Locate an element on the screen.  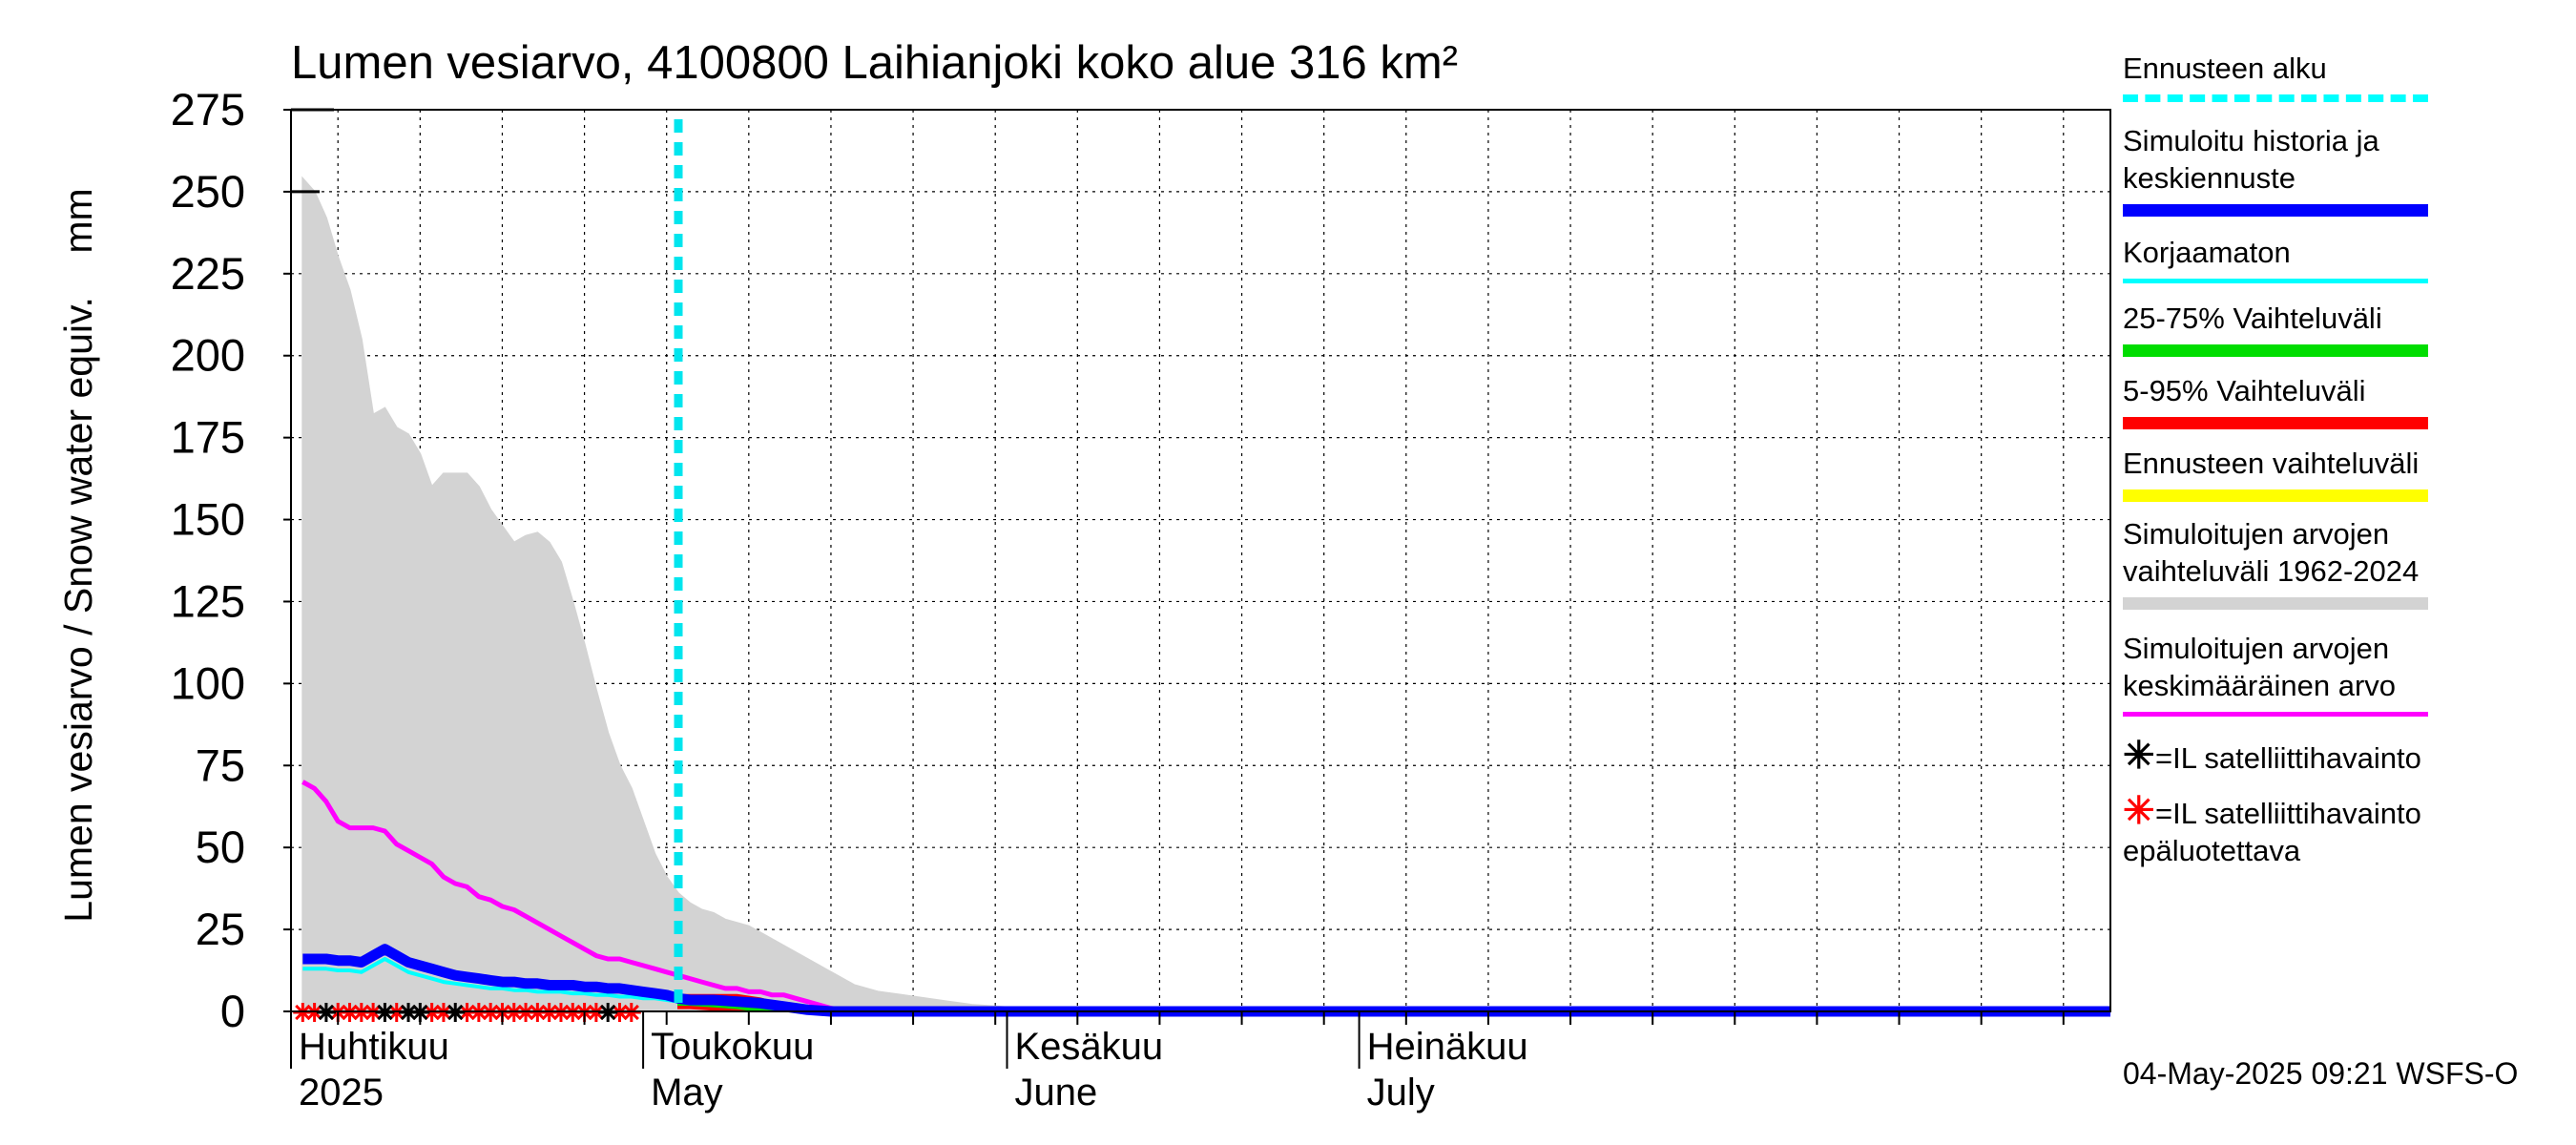
legend-item: Simuloitujen arvojen keskimääräinen arvo is located at coordinates (2333, 674).